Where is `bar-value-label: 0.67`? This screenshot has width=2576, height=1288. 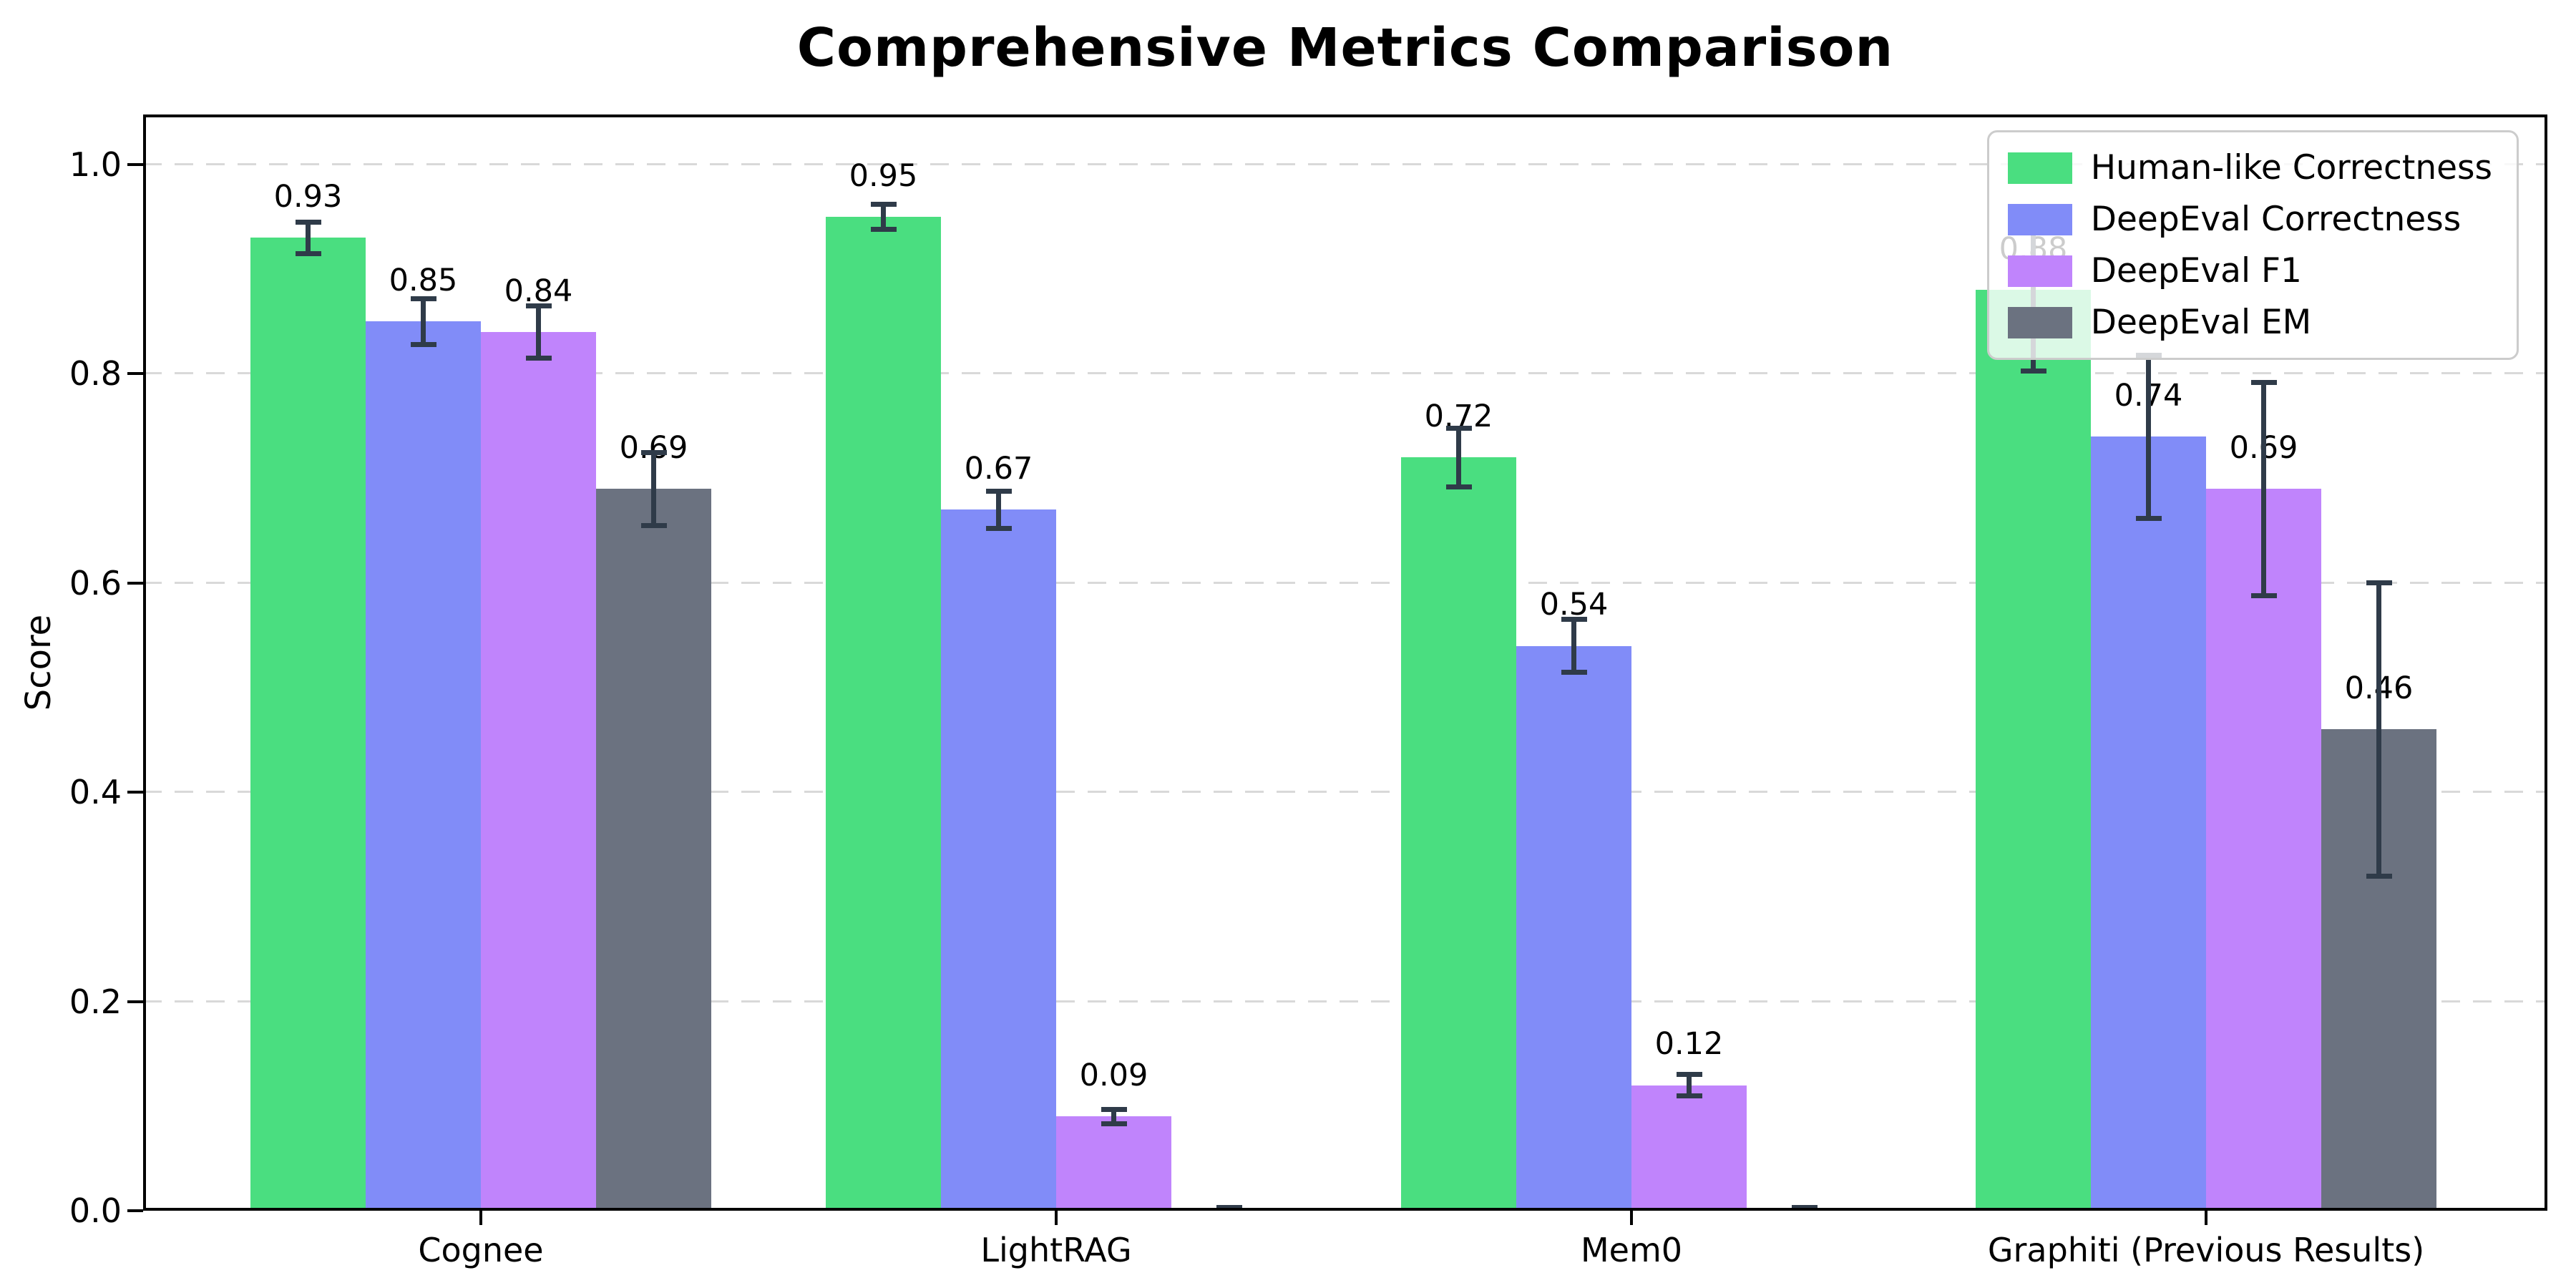
bar-value-label: 0.67 is located at coordinates (998, 469).